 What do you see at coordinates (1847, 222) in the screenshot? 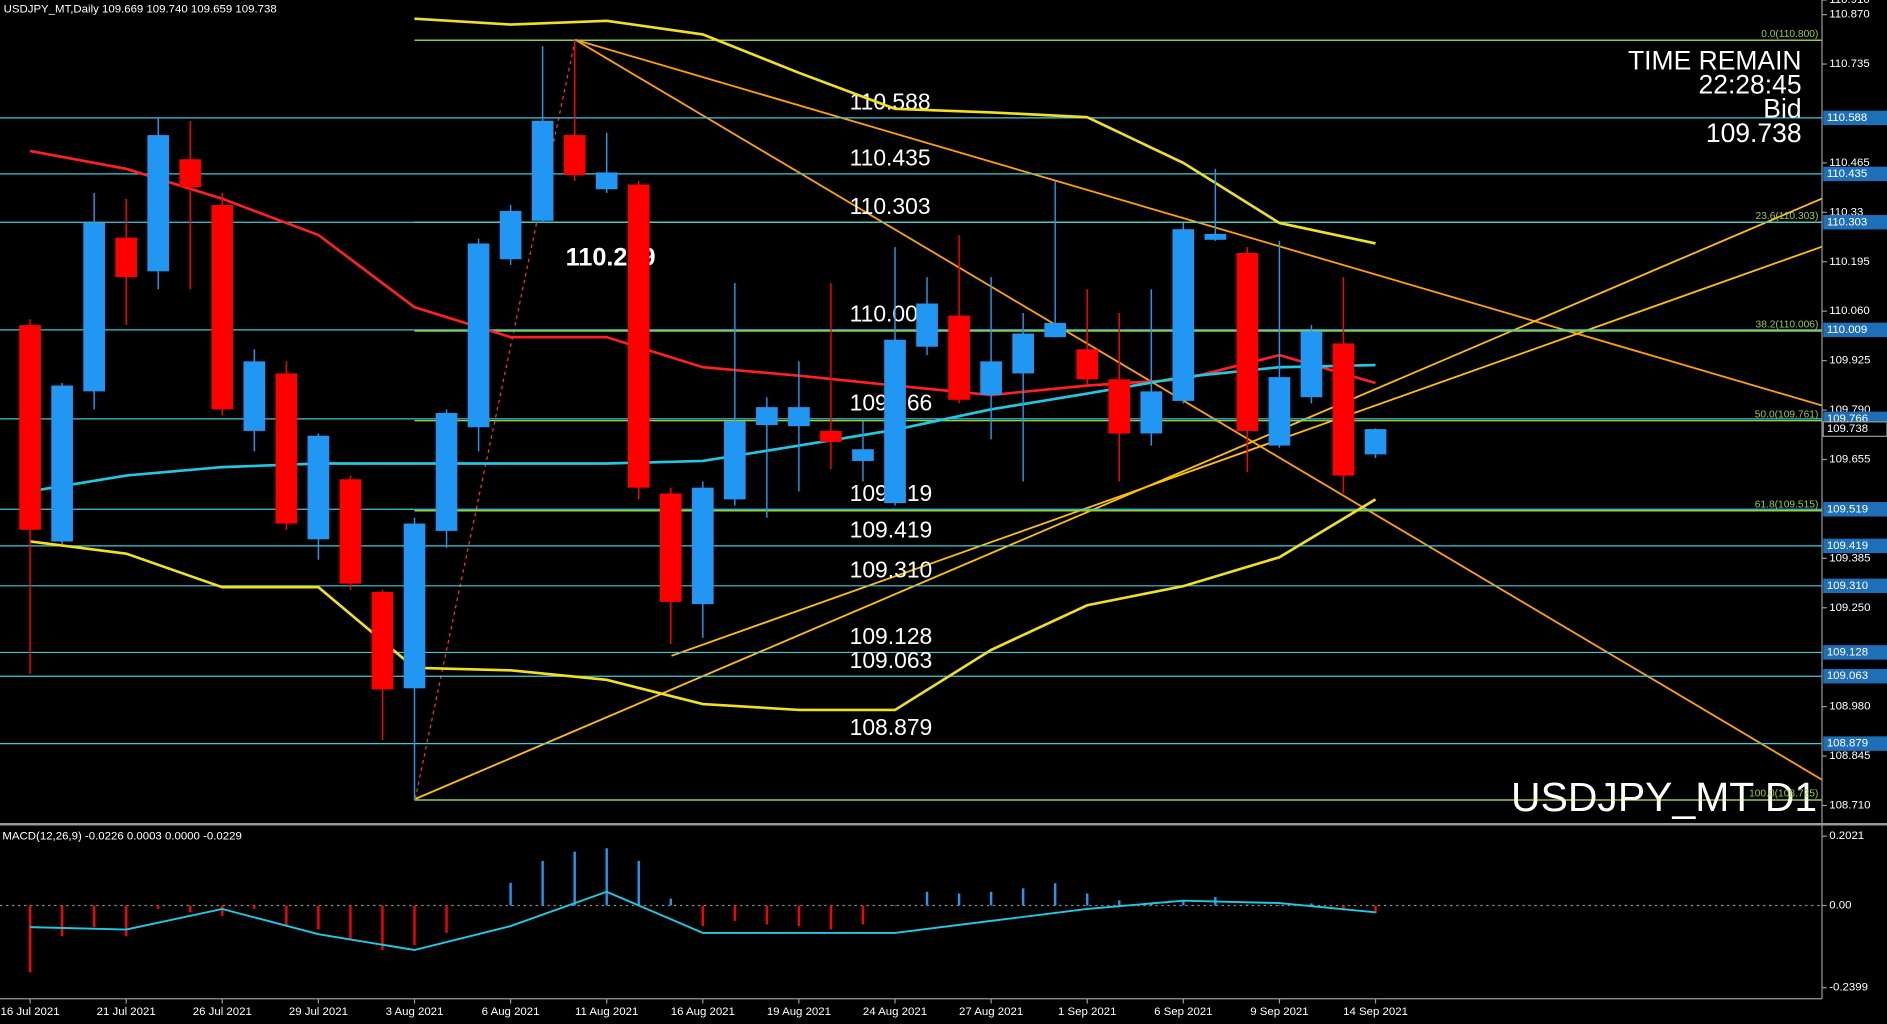
I see `level-price-label: 110.303` at bounding box center [1847, 222].